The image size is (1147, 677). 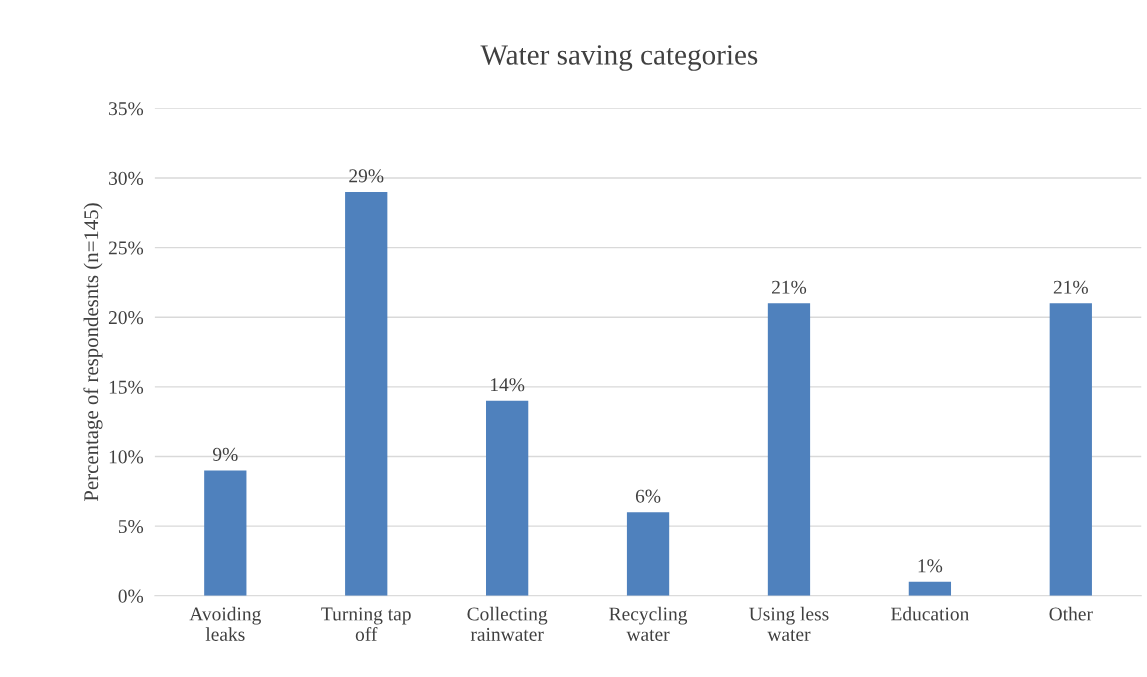 I want to click on y-tick-label: 30%, so click(x=126, y=178).